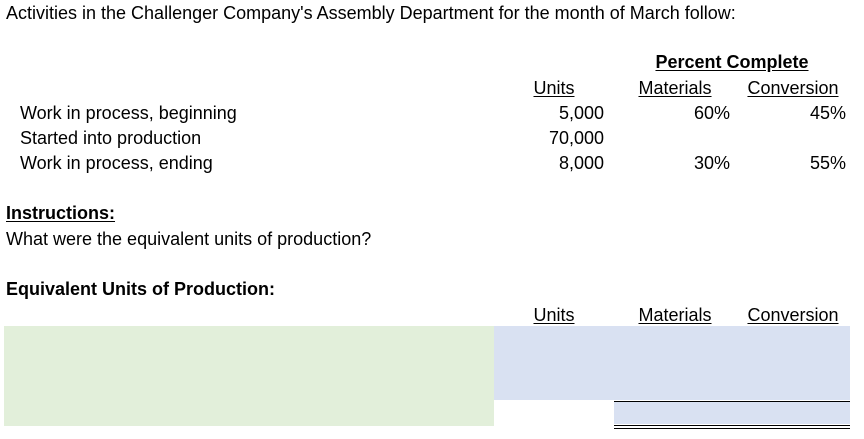 This screenshot has height=439, width=864. Describe the element at coordinates (128, 113) in the screenshot. I see `row-label: Work in process, beginning` at that location.